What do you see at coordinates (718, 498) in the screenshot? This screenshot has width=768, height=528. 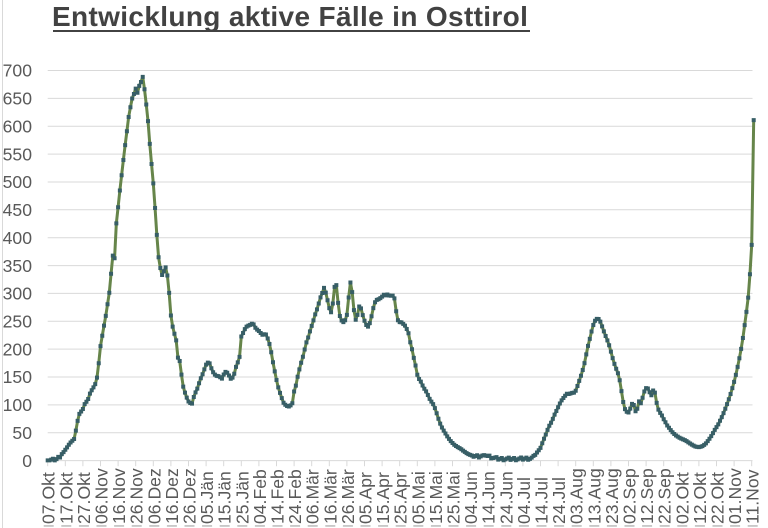 I see `svg-text: 22.Okt` at bounding box center [718, 498].